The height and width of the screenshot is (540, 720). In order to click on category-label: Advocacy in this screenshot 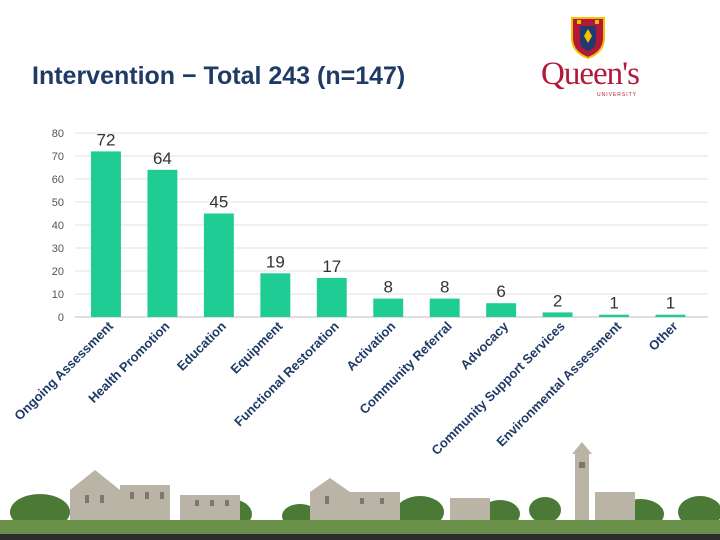, I will do `click(484, 345)`.